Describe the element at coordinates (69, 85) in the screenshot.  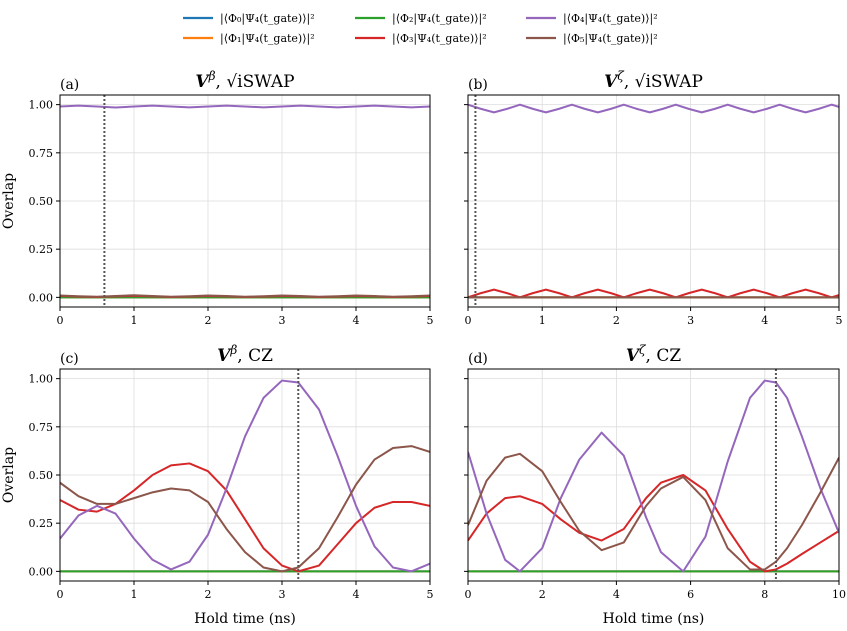
I see `panel-label: (a)` at that location.